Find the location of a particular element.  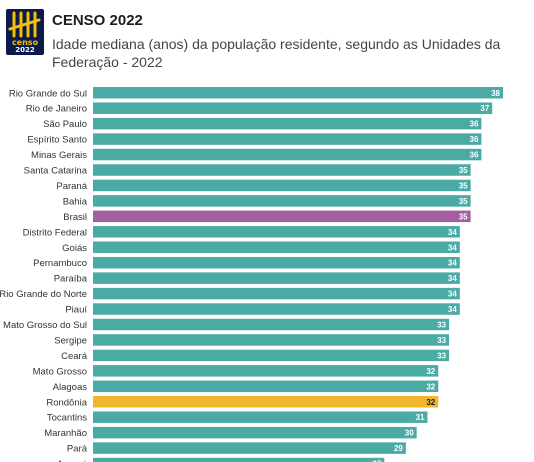

bar-minas-gerais is located at coordinates (287, 154).